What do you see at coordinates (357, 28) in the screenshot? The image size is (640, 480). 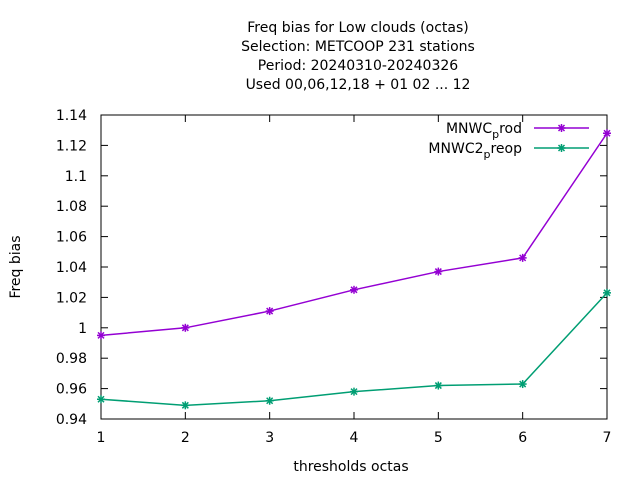 I see `title-line-1: Freq bias for Low clouds (octas)` at bounding box center [357, 28].